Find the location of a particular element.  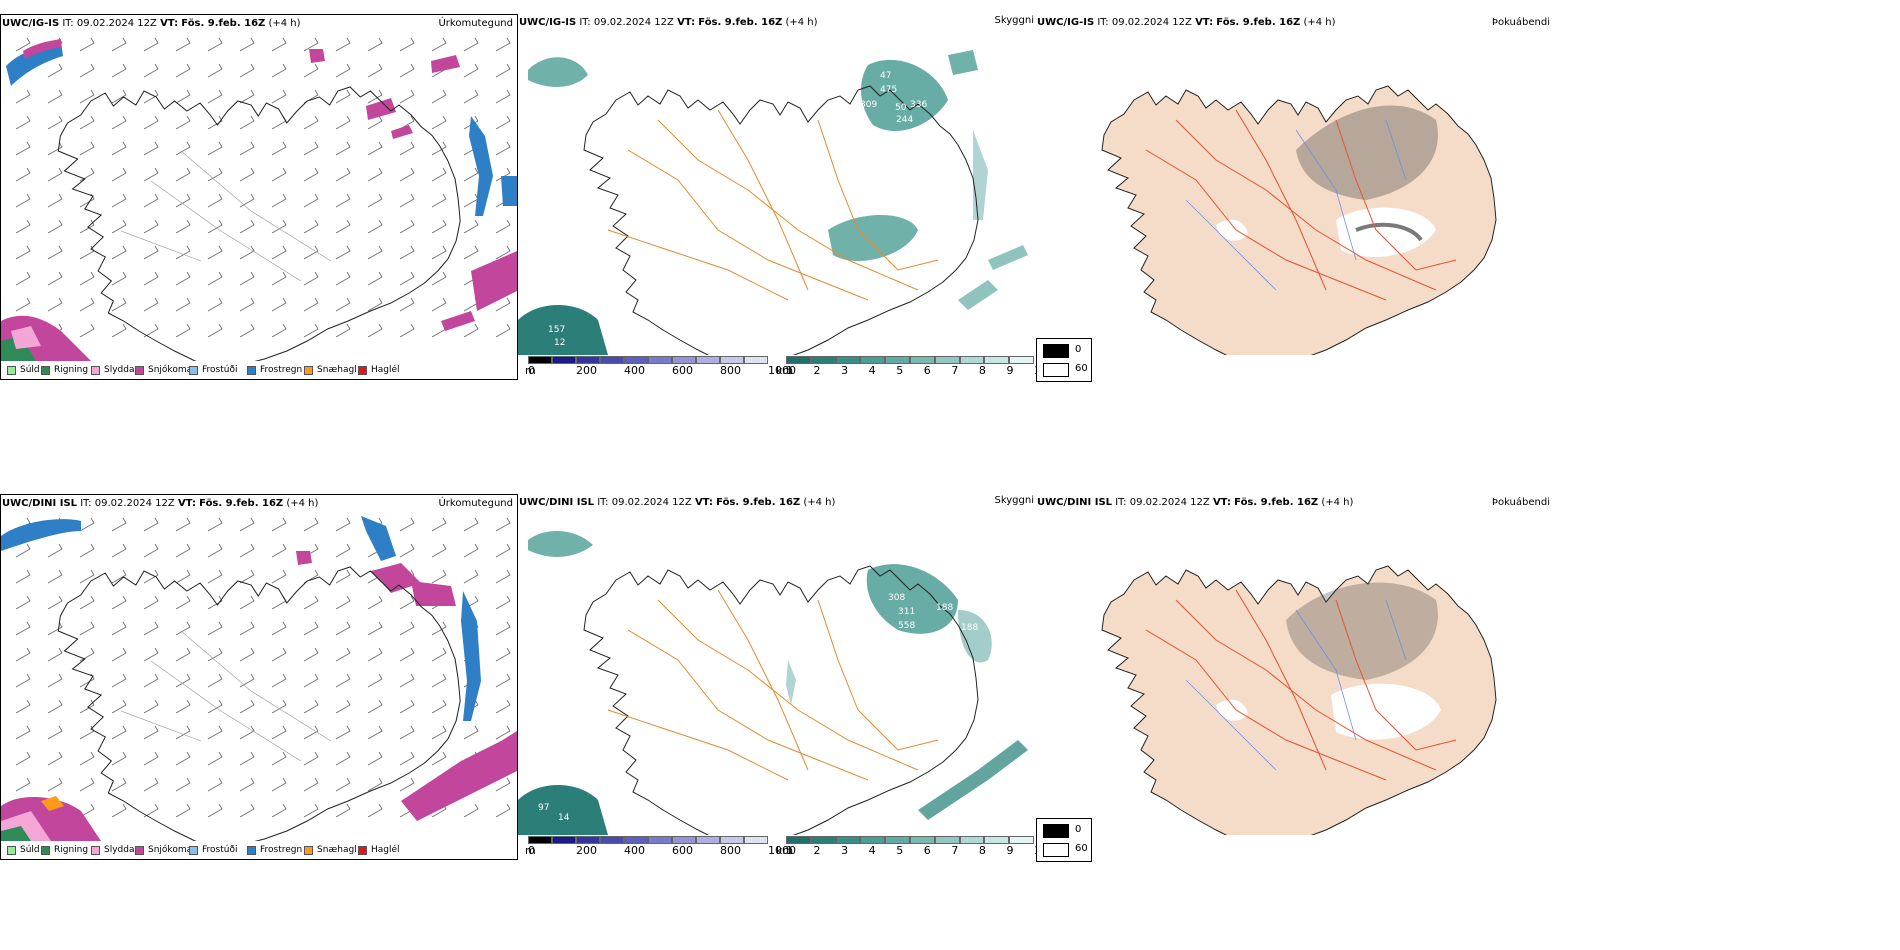

scale-tick: 600 is located at coordinates (682, 370).